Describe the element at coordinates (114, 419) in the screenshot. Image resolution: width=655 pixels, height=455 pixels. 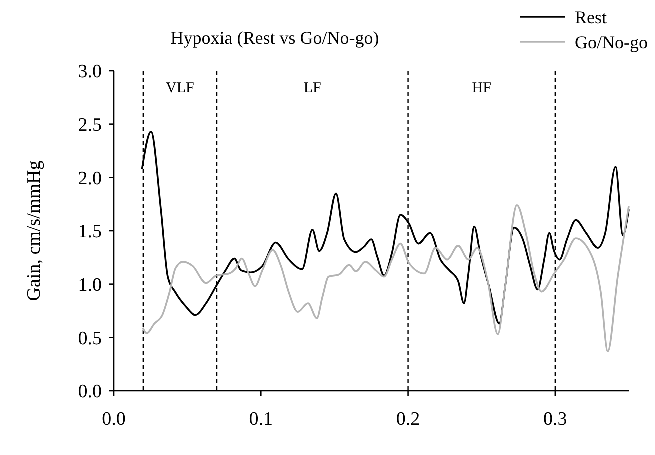
I see `x-tick-label: 0.0` at that location.